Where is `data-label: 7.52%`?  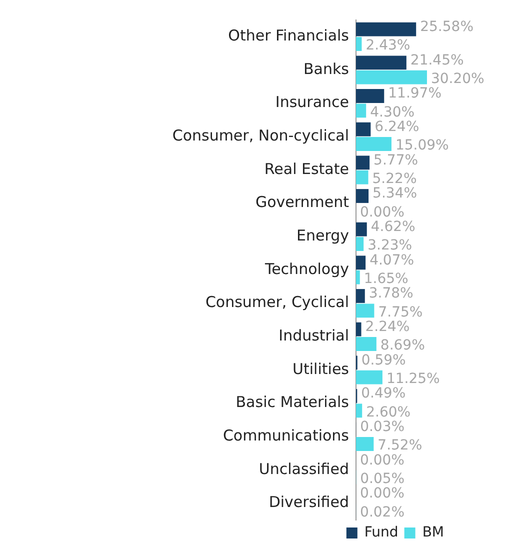
data-label: 7.52% is located at coordinates (400, 446).